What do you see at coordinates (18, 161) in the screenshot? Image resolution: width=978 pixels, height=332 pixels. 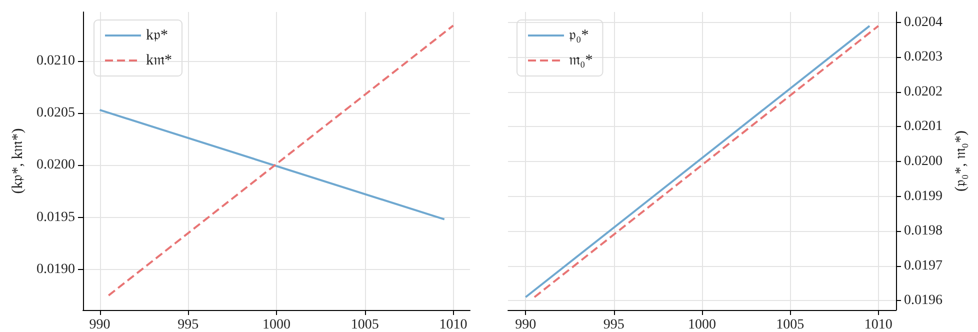 I see `y-axis-title: (k𝔭*, k𝔪*)` at bounding box center [18, 161].